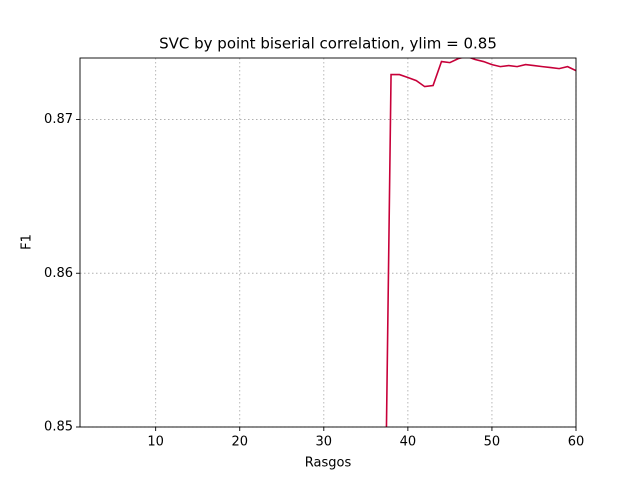 Image resolution: width=640 pixels, height=484 pixels. I want to click on x-tick-label: 20, so click(239, 442).